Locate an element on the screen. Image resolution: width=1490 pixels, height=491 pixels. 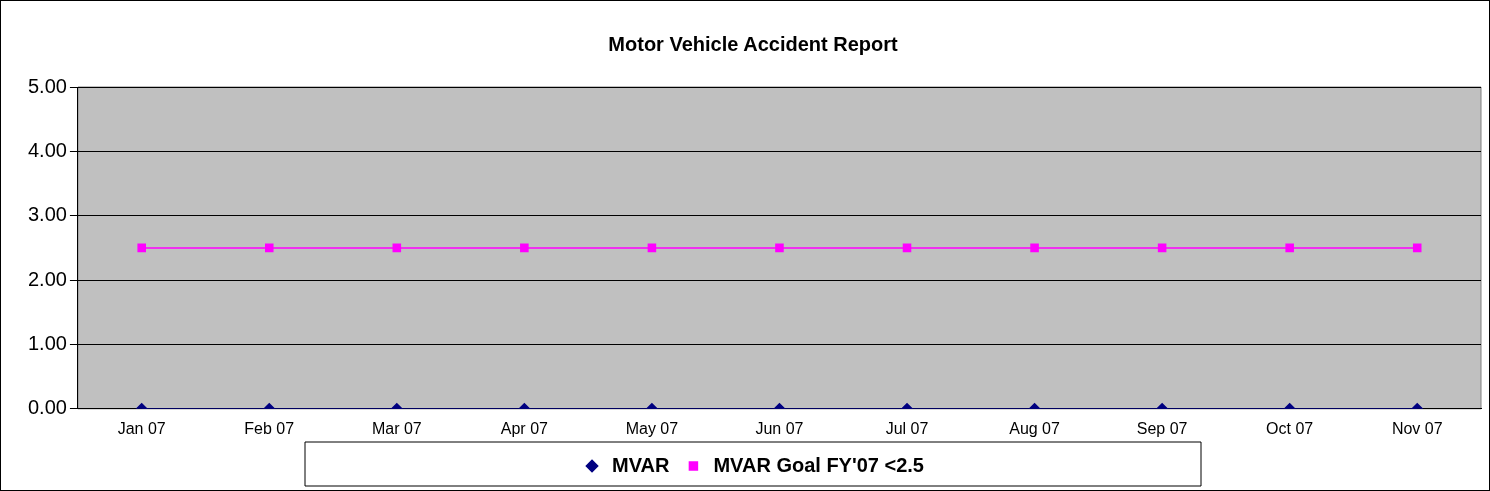
x-tick-label: Nov 07 is located at coordinates (1417, 428).